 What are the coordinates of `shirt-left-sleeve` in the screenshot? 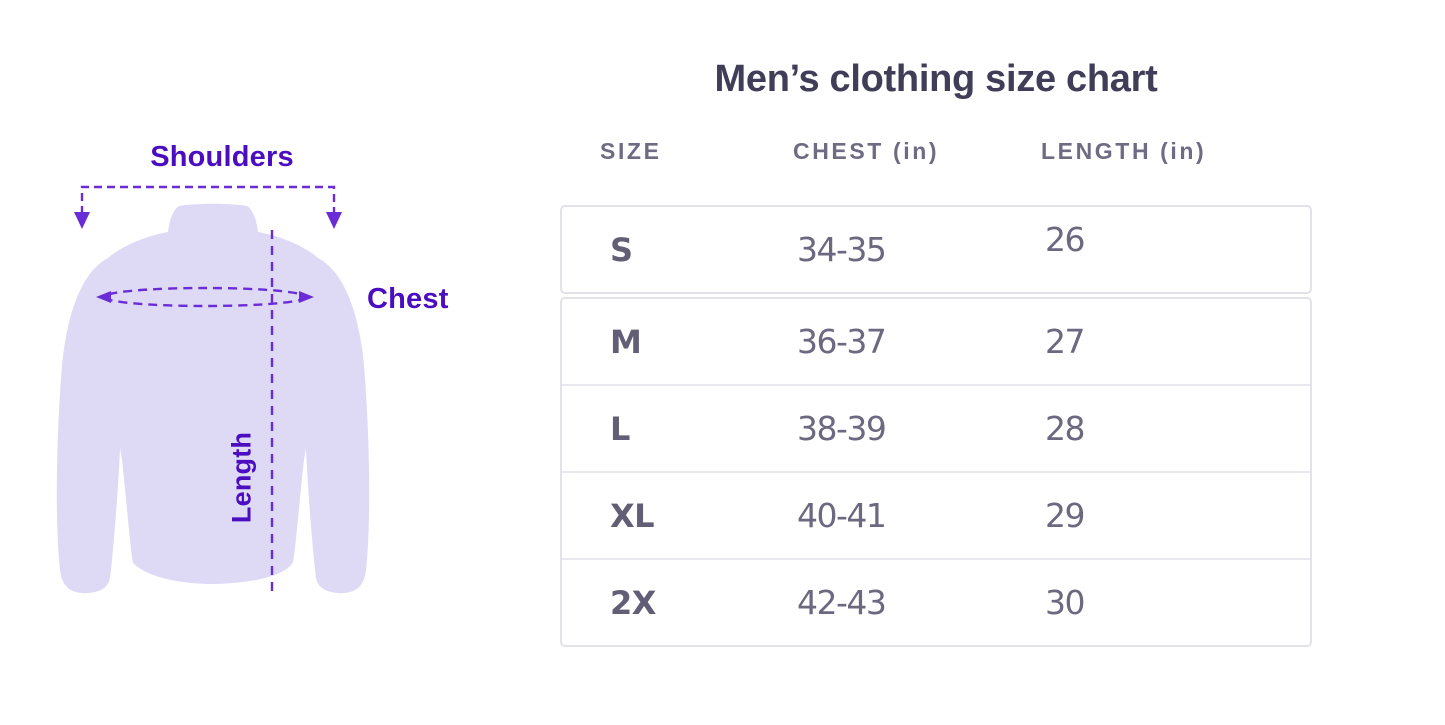 It's located at (88, 426).